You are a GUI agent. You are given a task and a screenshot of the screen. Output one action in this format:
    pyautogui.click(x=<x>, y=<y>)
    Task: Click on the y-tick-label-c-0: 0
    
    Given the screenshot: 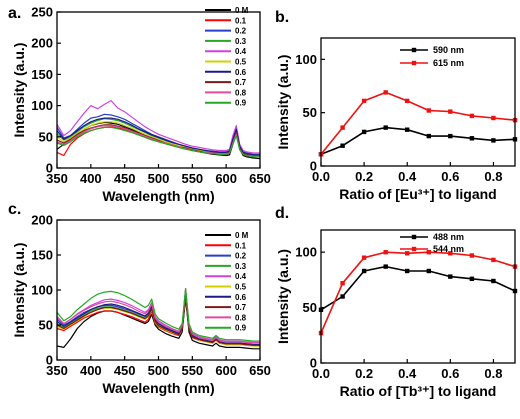 What is the action you would take?
    pyautogui.click(x=49, y=360)
    